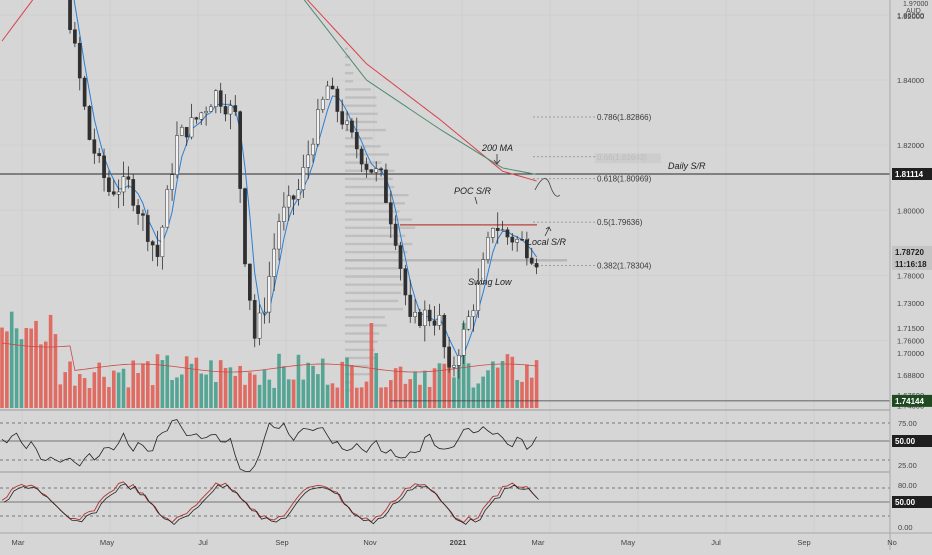  I want to click on rsi-axis-label: 75.00, so click(907, 423).